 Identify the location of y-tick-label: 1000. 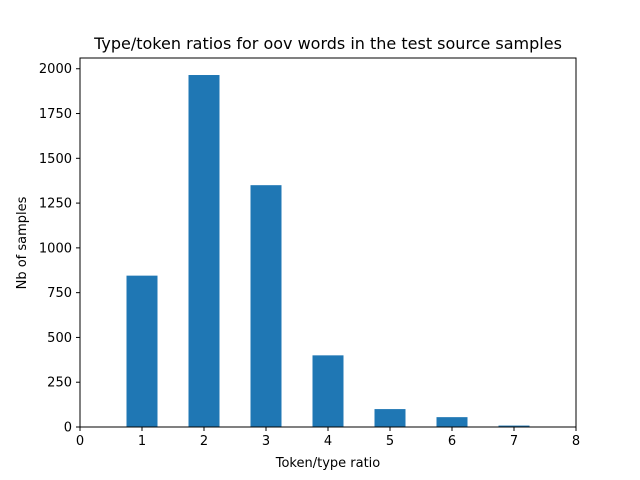
(55, 248).